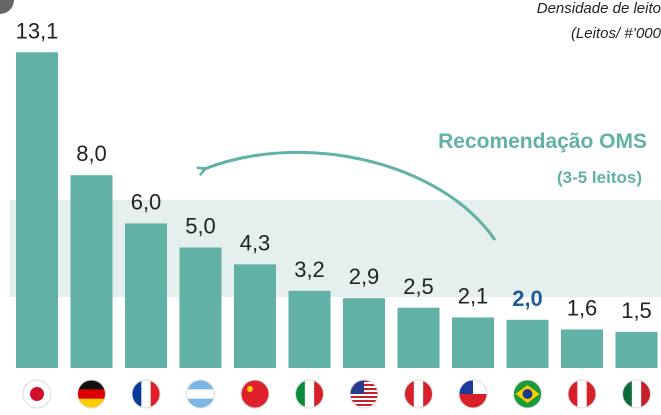 The image size is (661, 415). Describe the element at coordinates (473, 295) in the screenshot. I see `value-label: 2,1` at that location.